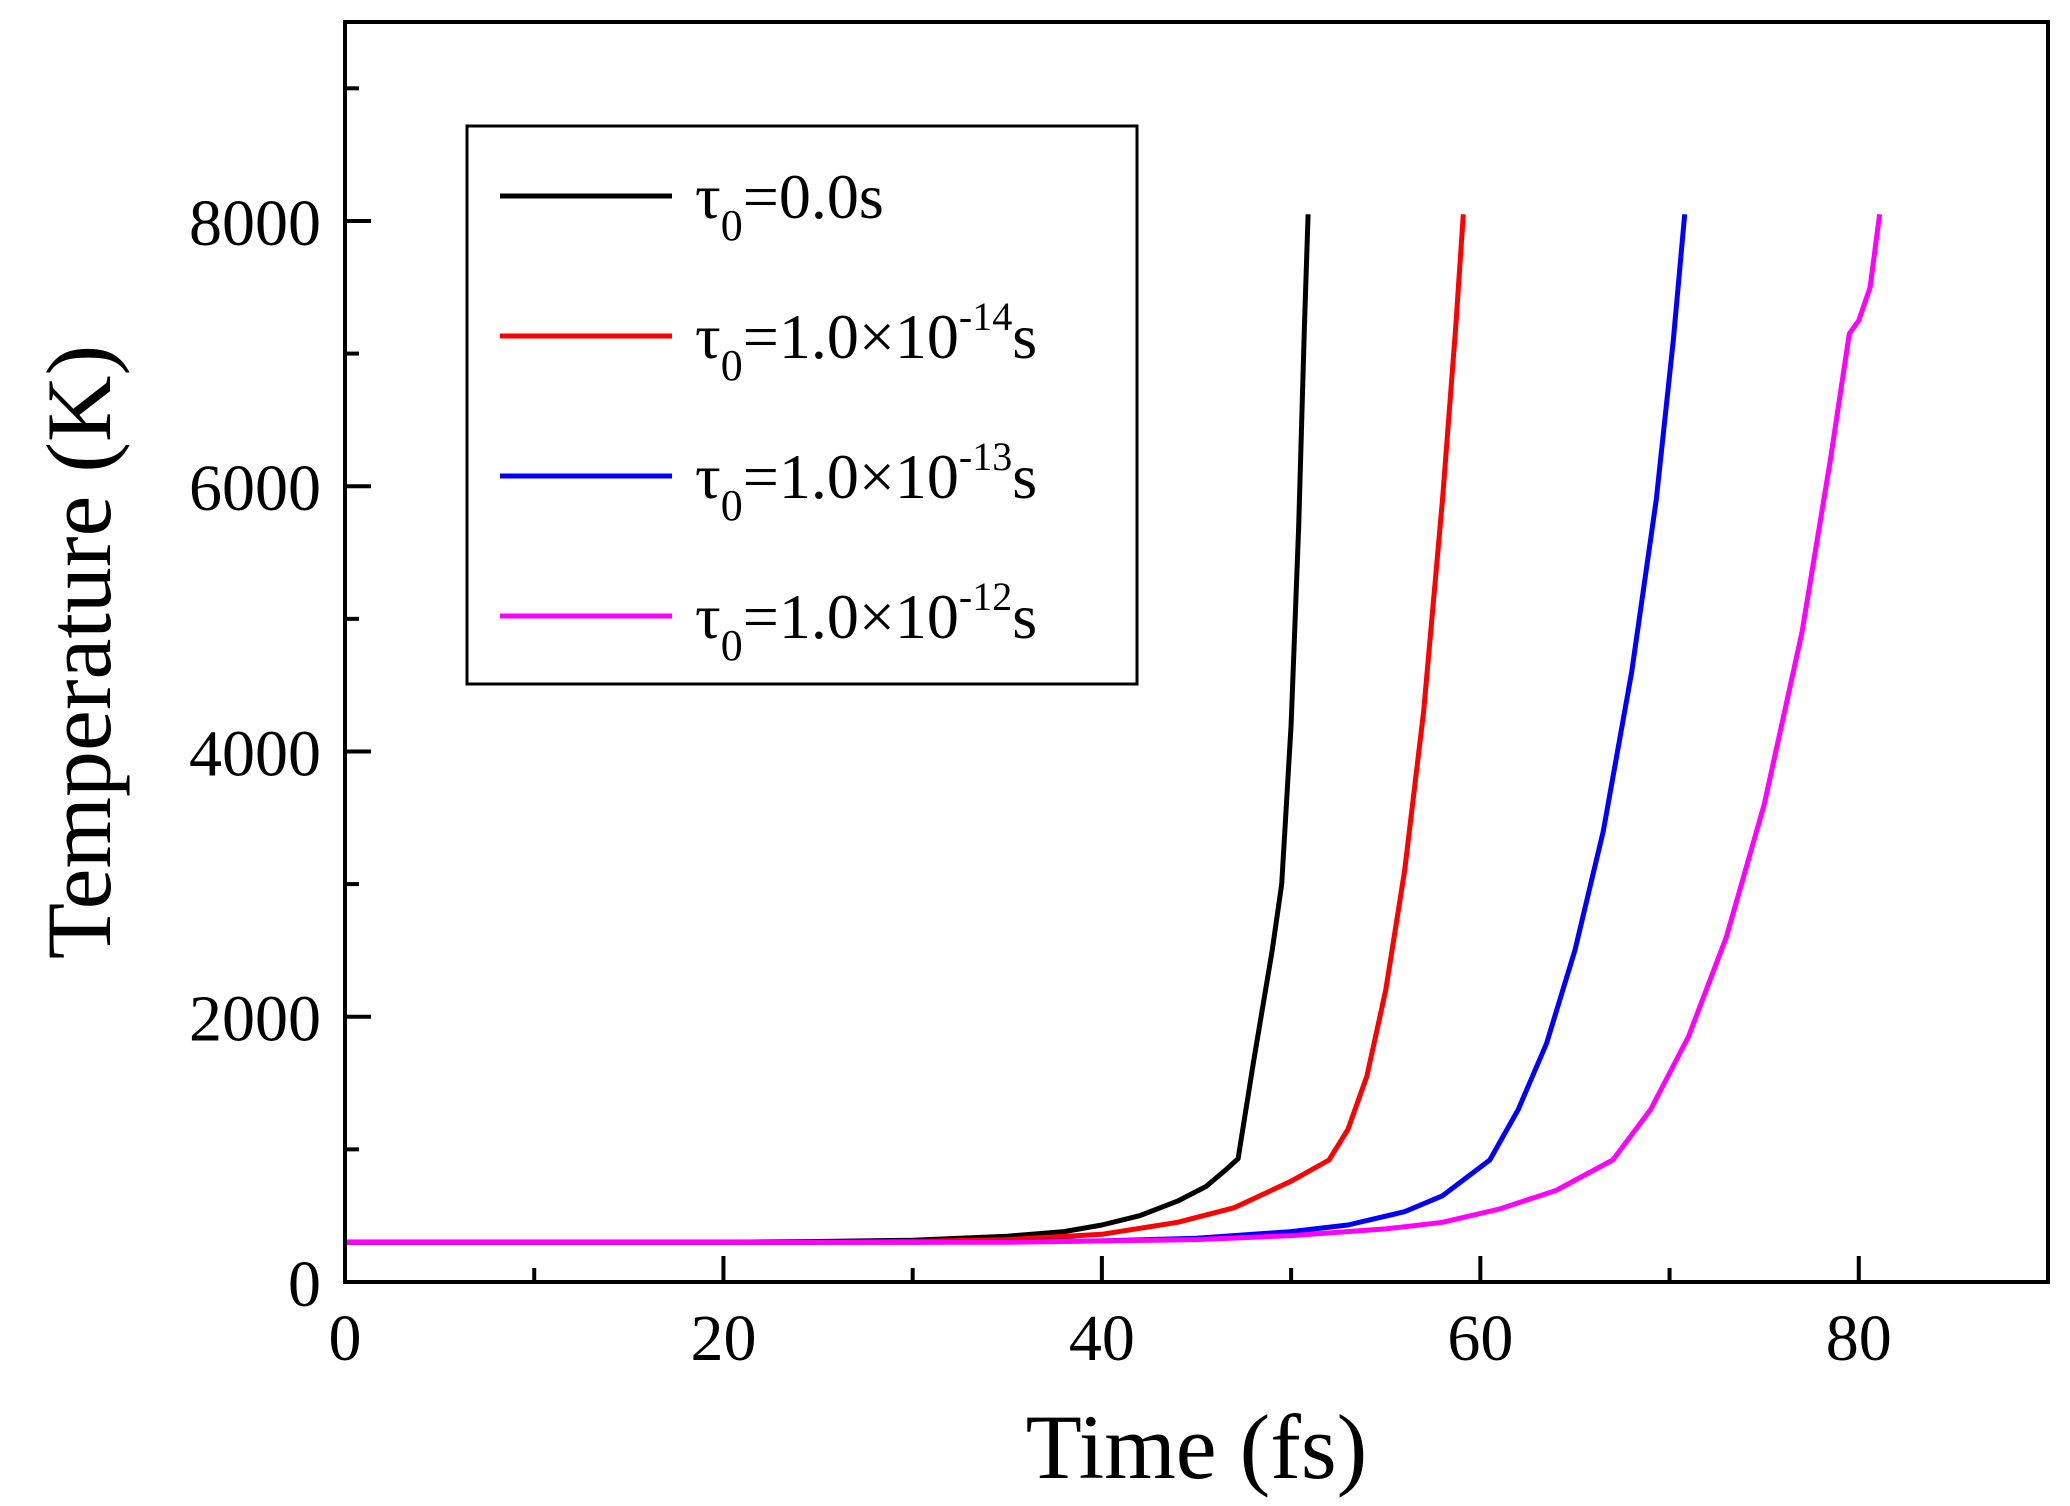 This screenshot has height=1506, width=2070. Describe the element at coordinates (345, 1338) in the screenshot. I see `x-tick-label: 0` at that location.